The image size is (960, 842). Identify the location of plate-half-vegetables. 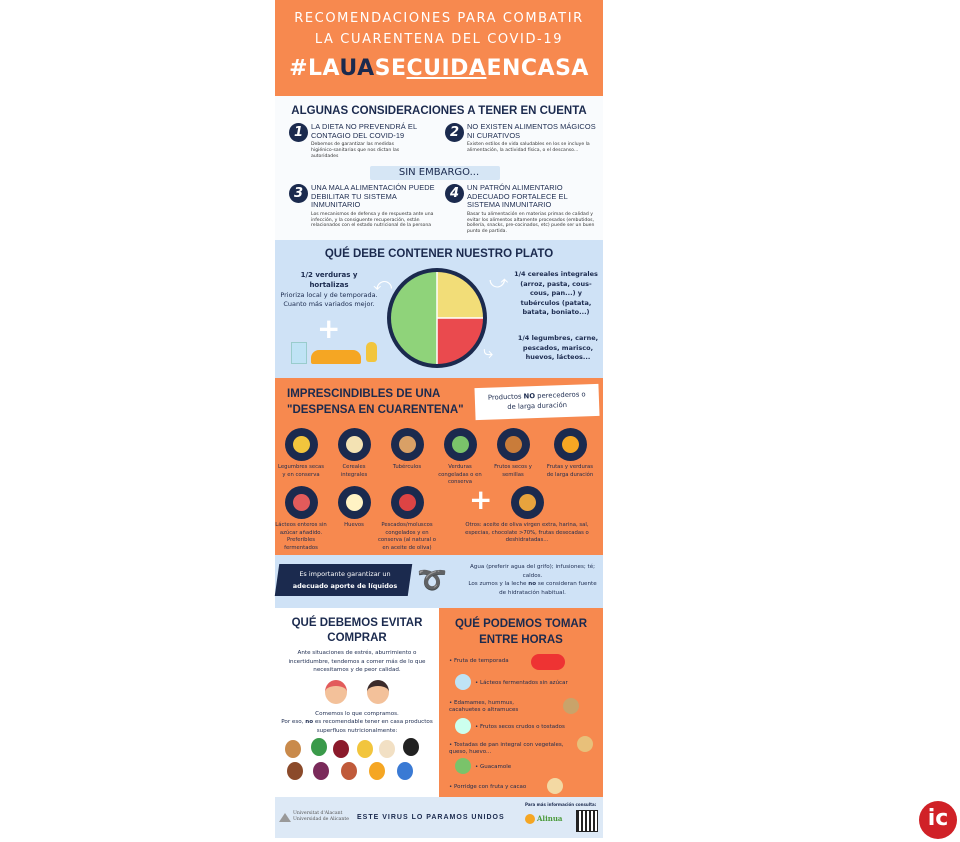
(414, 318).